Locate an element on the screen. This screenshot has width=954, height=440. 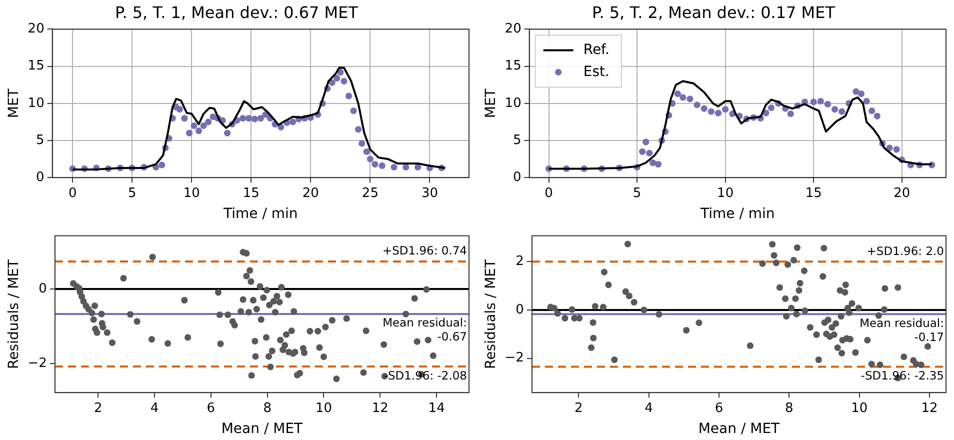
x-tick-label: 25 is located at coordinates (370, 193).